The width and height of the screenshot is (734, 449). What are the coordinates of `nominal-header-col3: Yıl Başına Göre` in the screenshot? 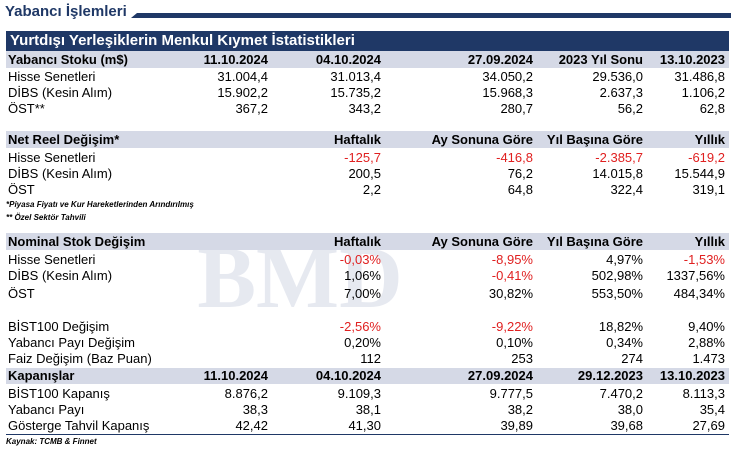 It's located at (594, 241).